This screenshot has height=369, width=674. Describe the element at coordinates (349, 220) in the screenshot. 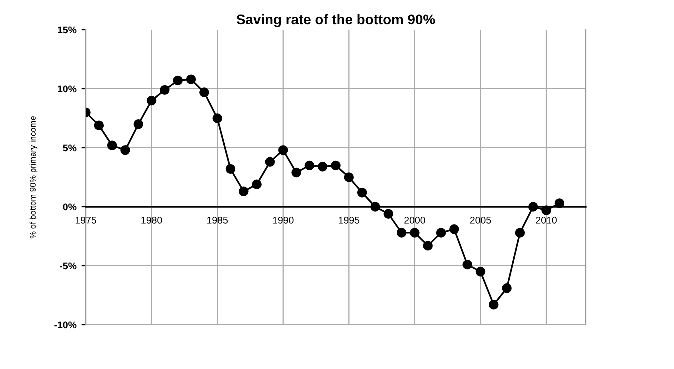

I see `x-tick-label: 1995` at that location.